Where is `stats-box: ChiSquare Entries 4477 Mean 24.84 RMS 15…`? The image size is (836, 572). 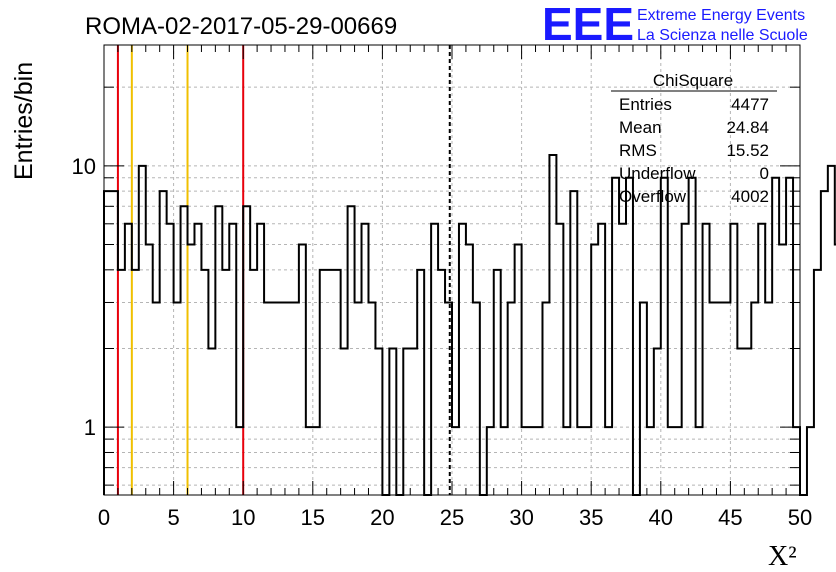
stats-box: ChiSquare Entries 4477 Mean 24.84 RMS 15… is located at coordinates (694, 138).